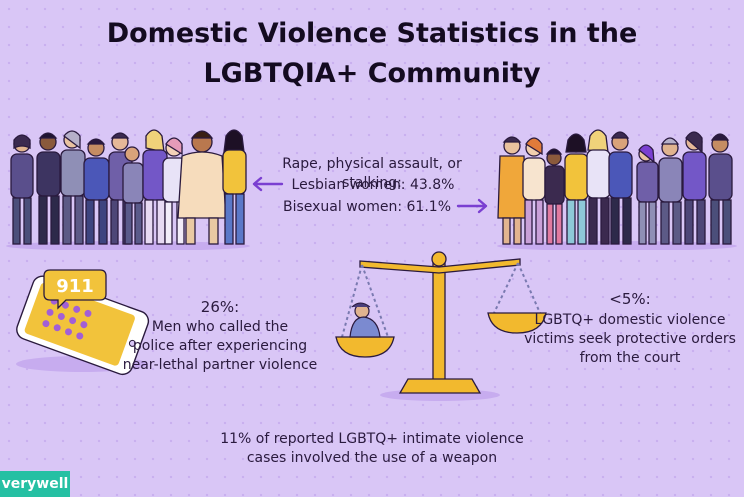 This screenshot has height=497, width=744. I want to click on scales-icon, so click(441, 326).